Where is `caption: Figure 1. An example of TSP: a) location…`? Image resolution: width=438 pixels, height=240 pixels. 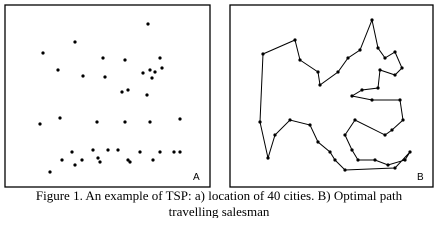
caption: Figure 1. An example of TSP: a) location… is located at coordinates (219, 195).